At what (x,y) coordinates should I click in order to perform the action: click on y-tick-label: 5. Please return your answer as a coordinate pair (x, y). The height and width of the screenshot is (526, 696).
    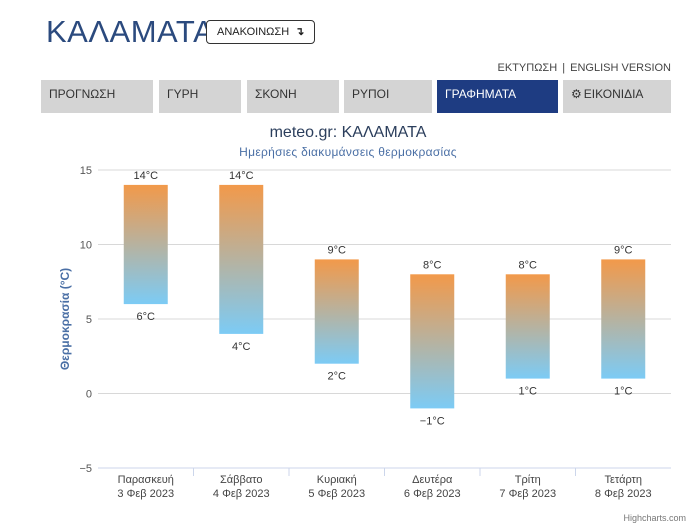
    Looking at the image, I should click on (89, 320).